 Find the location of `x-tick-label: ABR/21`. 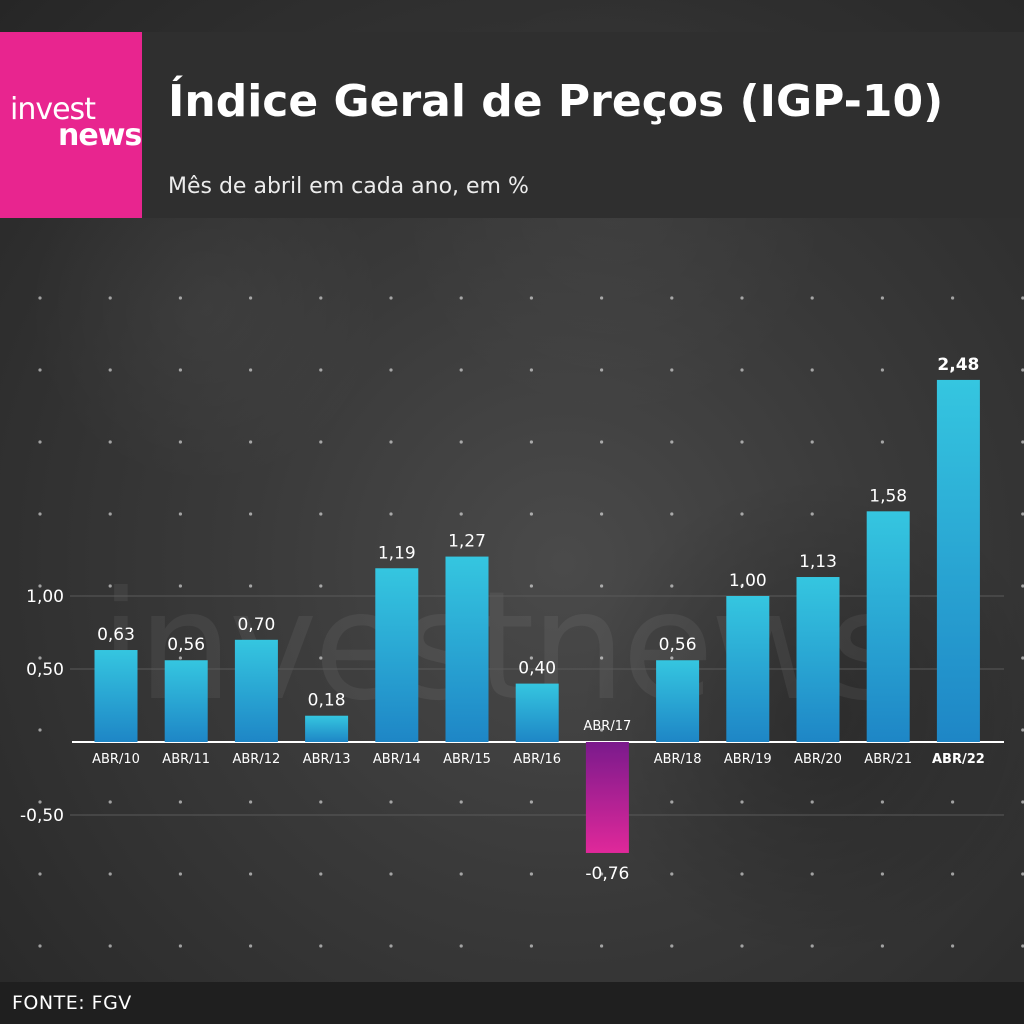

x-tick-label: ABR/21 is located at coordinates (888, 759).